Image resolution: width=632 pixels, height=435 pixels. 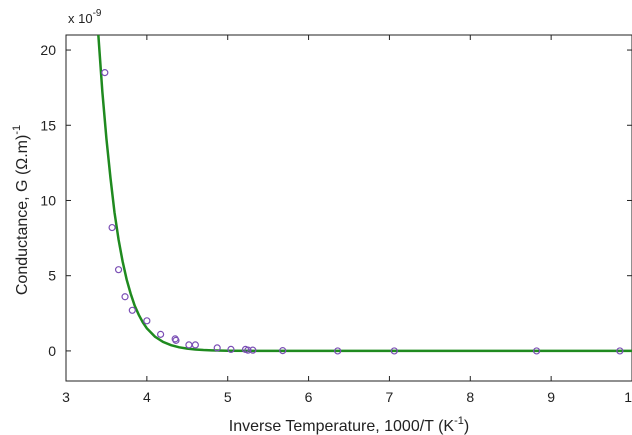 I want to click on x-tick-label: 6, so click(x=309, y=397).